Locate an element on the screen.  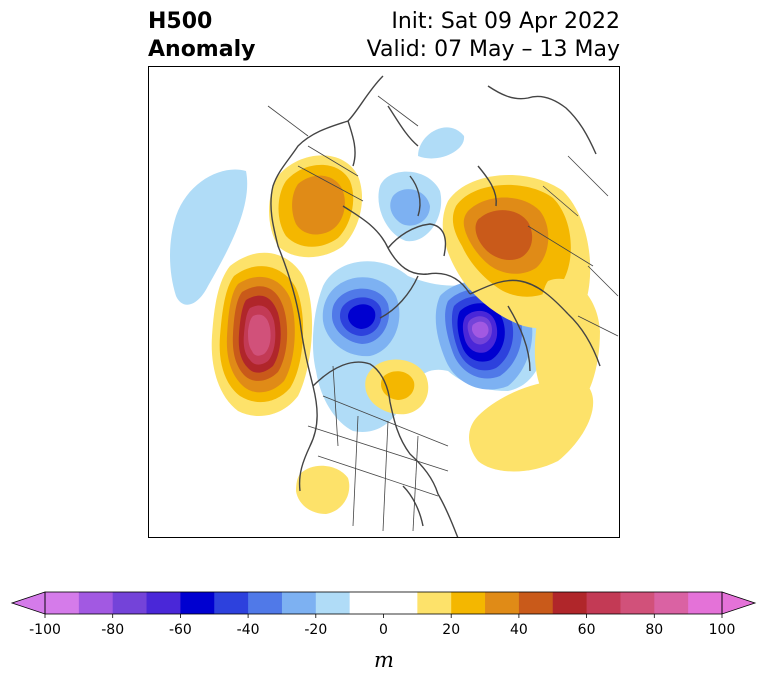
colorbar-tick-label: 60 is located at coordinates (587, 630).